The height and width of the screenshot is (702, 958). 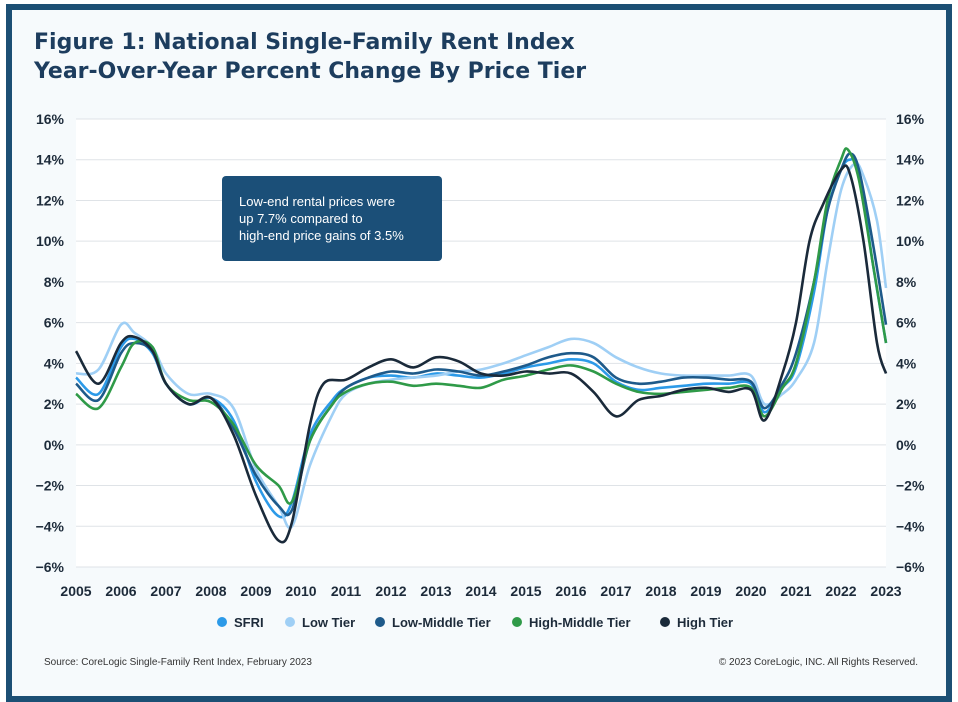 What do you see at coordinates (580, 622) in the screenshot?
I see `legend-label-high-middle-tier: High-Middle Tier` at bounding box center [580, 622].